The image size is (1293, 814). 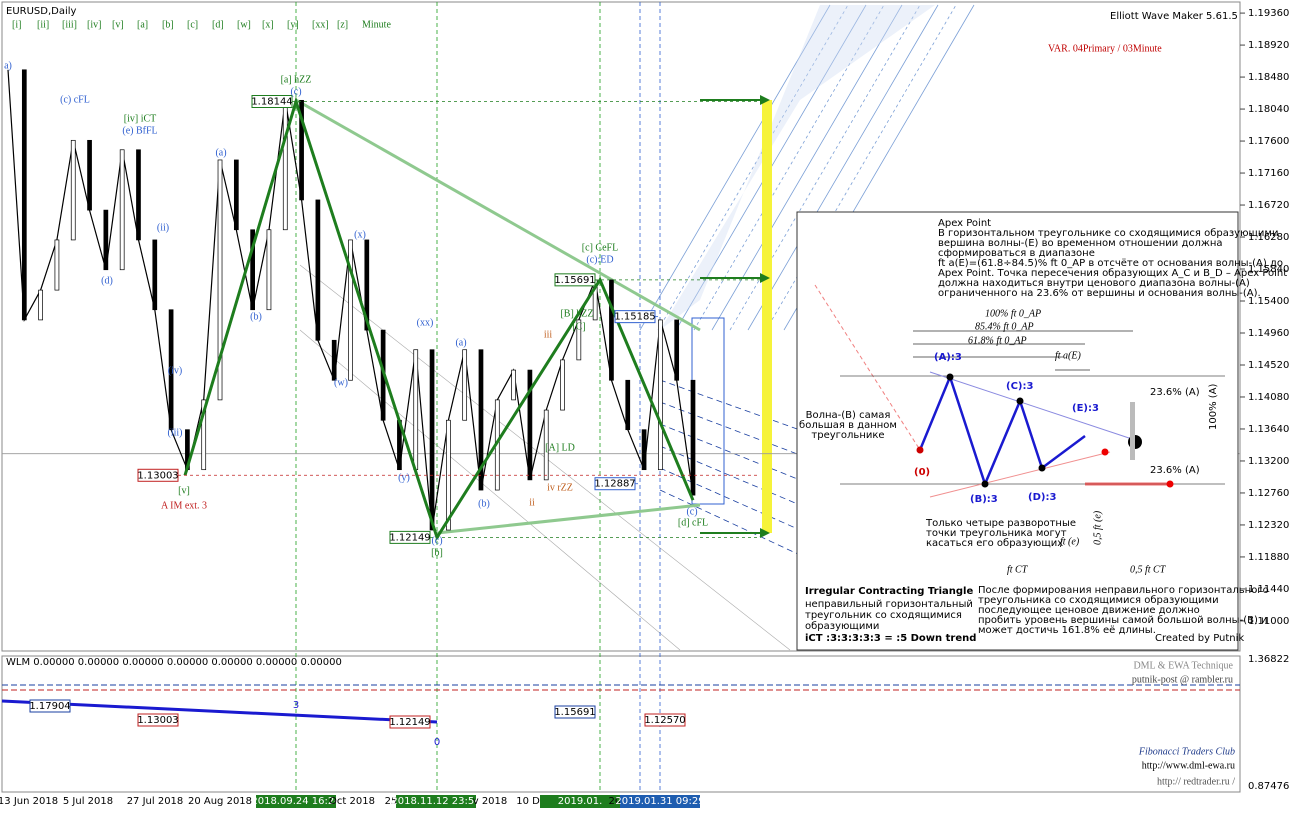 I want to click on time-label: 0,5 ft (e), so click(x=1097, y=527).